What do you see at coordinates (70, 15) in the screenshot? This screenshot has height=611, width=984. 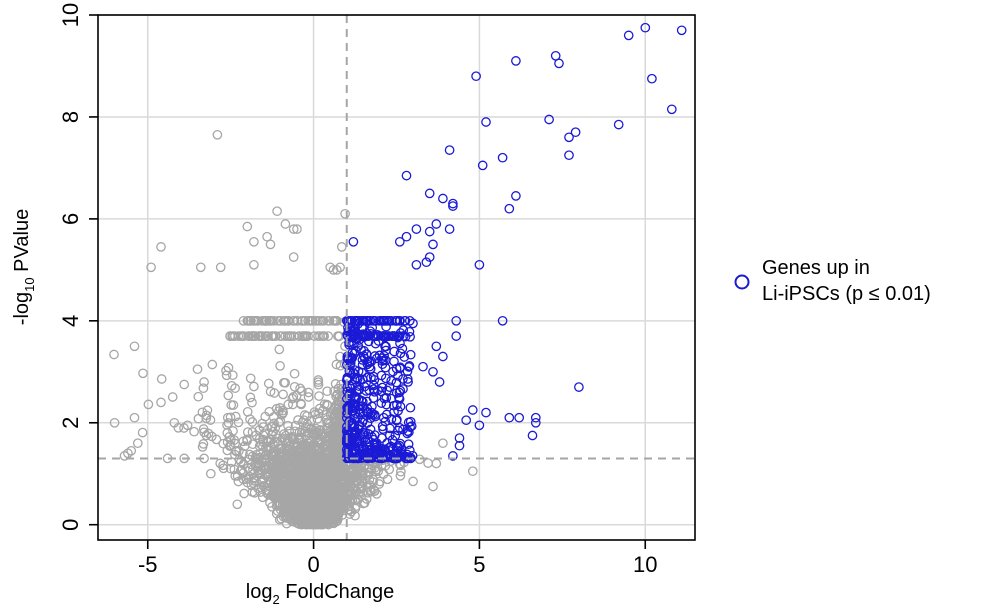 I see `y-tick-label: 10` at bounding box center [70, 15].